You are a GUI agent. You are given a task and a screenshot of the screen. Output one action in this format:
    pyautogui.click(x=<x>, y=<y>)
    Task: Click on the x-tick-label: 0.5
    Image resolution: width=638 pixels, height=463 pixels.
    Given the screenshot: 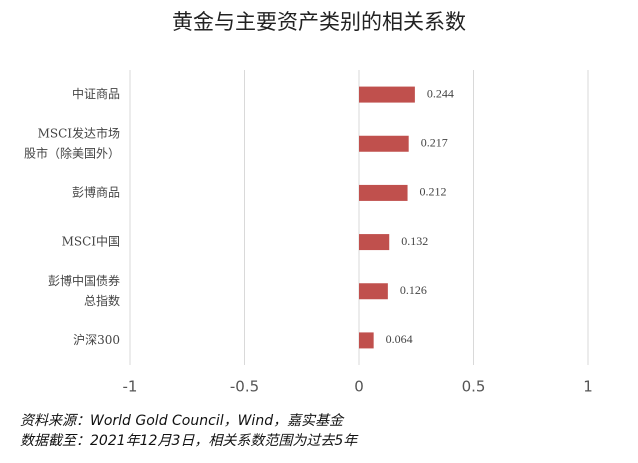 What is the action you would take?
    pyautogui.click(x=474, y=387)
    